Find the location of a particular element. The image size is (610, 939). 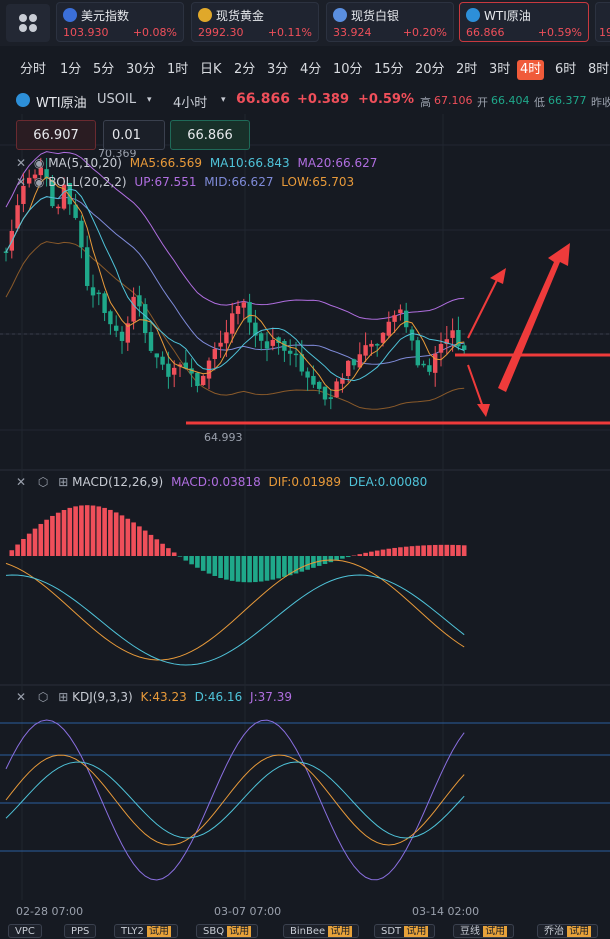

tab-period: 4分 is located at coordinates (310, 70).